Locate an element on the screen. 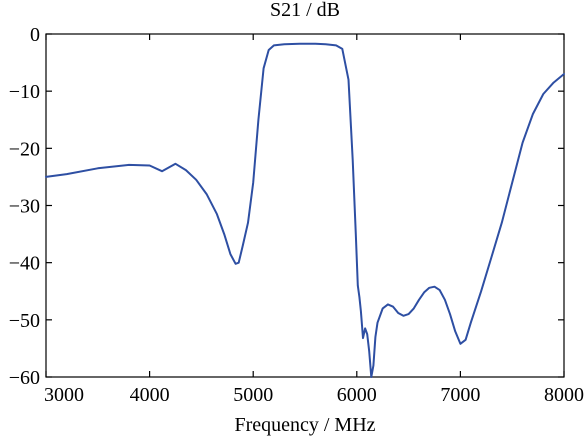 This screenshot has width=584, height=439. y-tick-label: −60 is located at coordinates (24, 378).